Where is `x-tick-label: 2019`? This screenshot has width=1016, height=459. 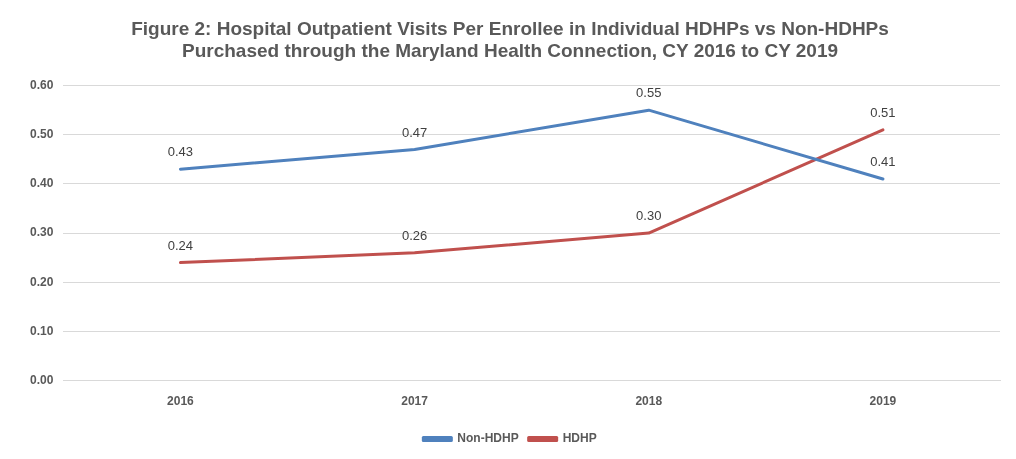 x-tick-label: 2019 is located at coordinates (883, 401).